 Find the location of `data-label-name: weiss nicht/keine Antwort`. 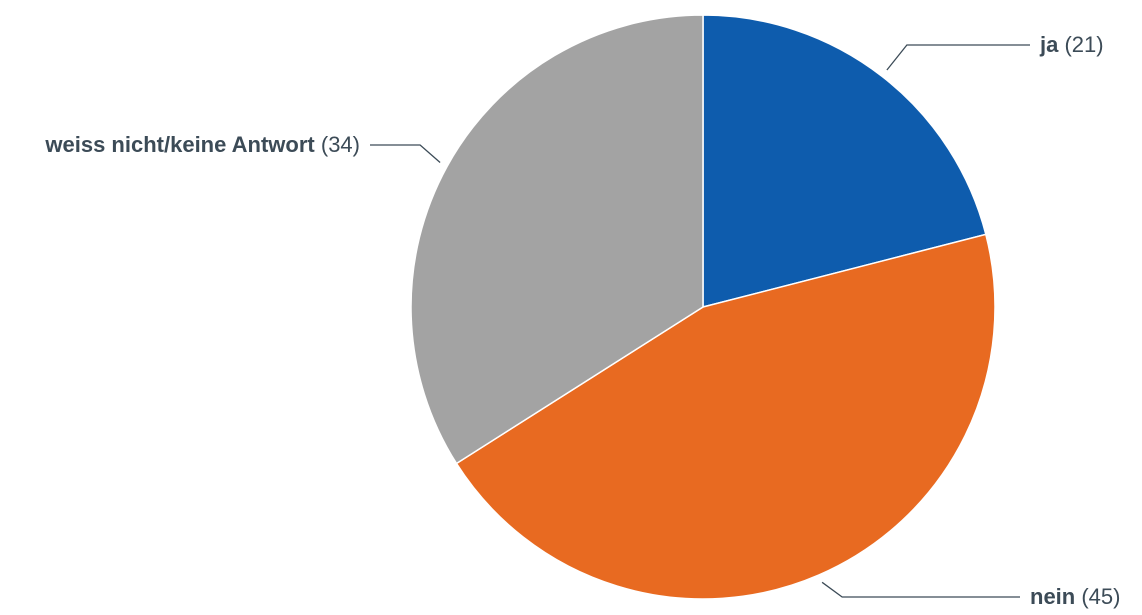

data-label-name: weiss nicht/keine Antwort is located at coordinates (179, 144).